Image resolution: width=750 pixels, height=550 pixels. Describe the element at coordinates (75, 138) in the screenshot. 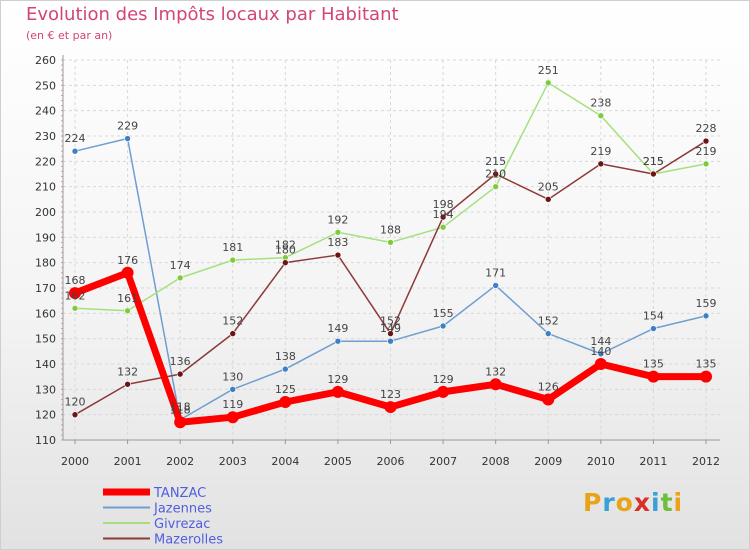

I see `data-label-jazennes: 224` at that location.